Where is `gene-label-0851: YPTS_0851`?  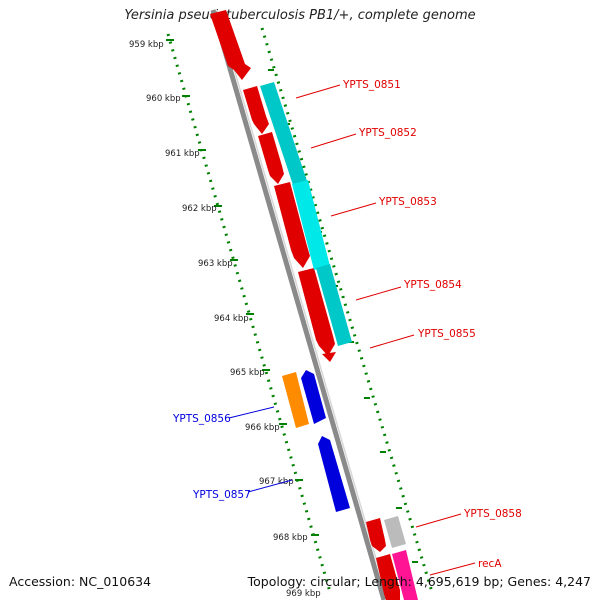 gene-label-0851: YPTS_0851 is located at coordinates (371, 85).